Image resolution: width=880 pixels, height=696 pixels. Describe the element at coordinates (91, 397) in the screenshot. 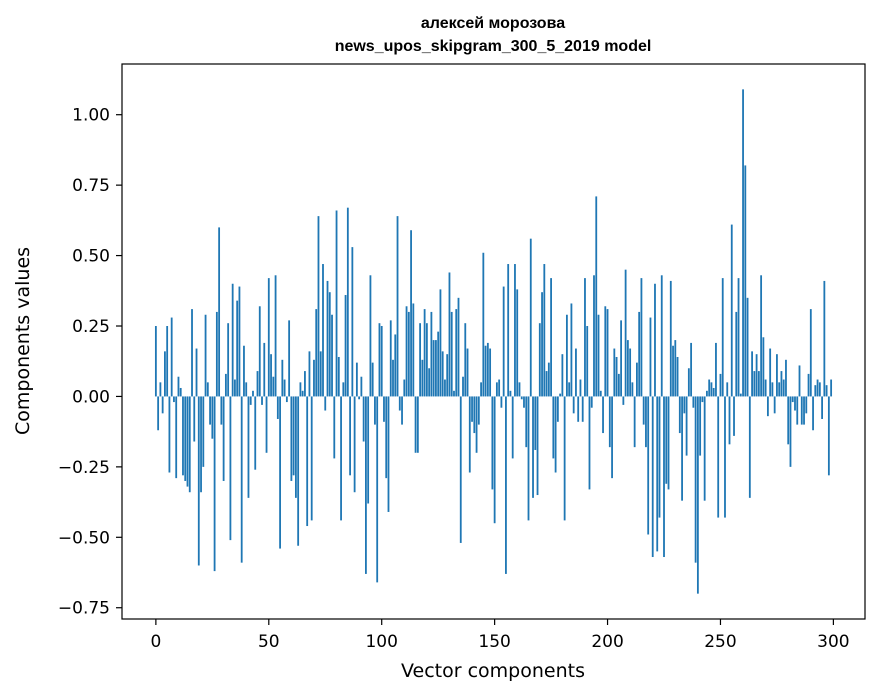

I see `y-tick-label: 0.00` at that location.